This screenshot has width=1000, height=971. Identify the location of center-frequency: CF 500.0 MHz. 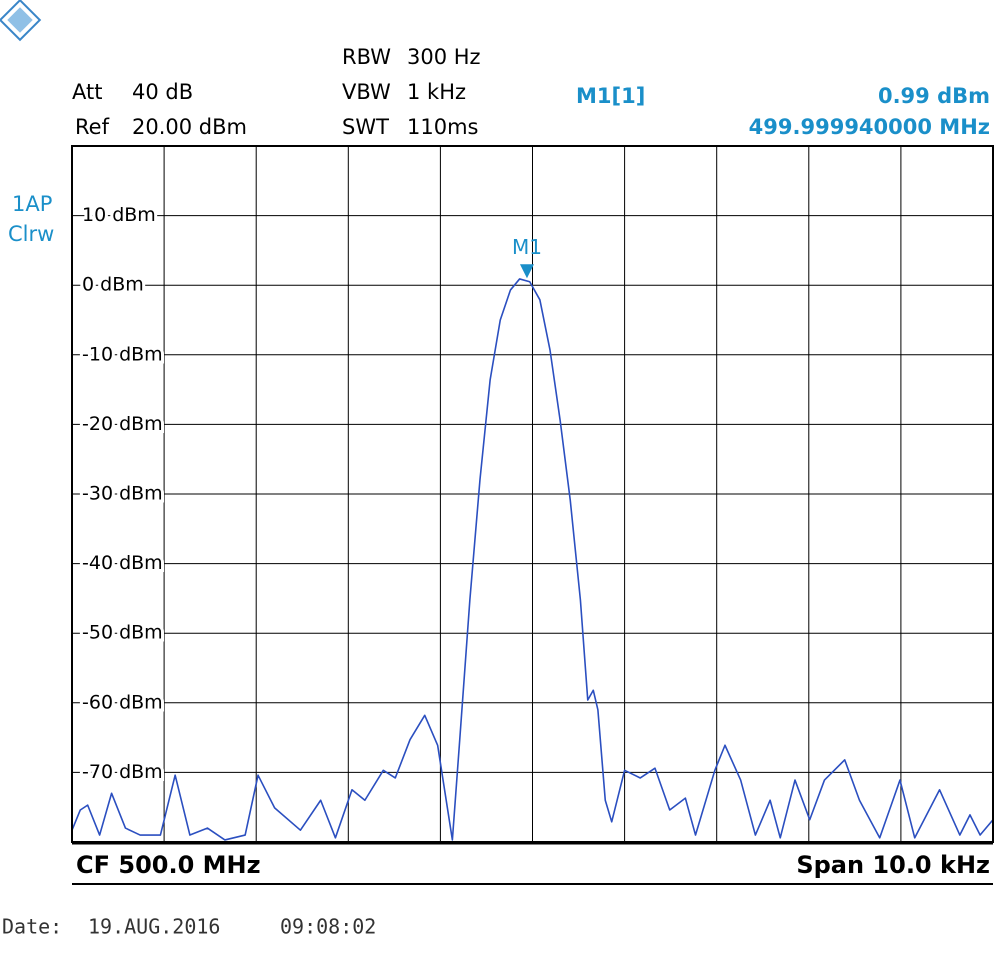
(168, 865).